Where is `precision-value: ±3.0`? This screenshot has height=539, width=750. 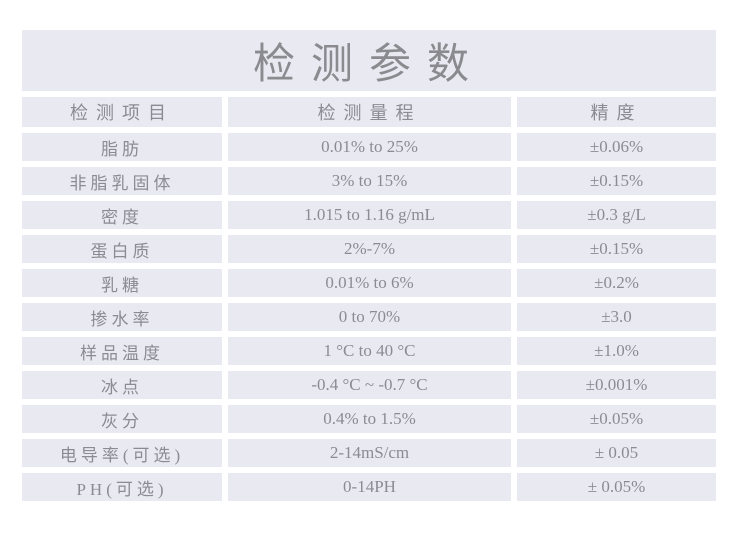 precision-value: ±3.0 is located at coordinates (616, 317).